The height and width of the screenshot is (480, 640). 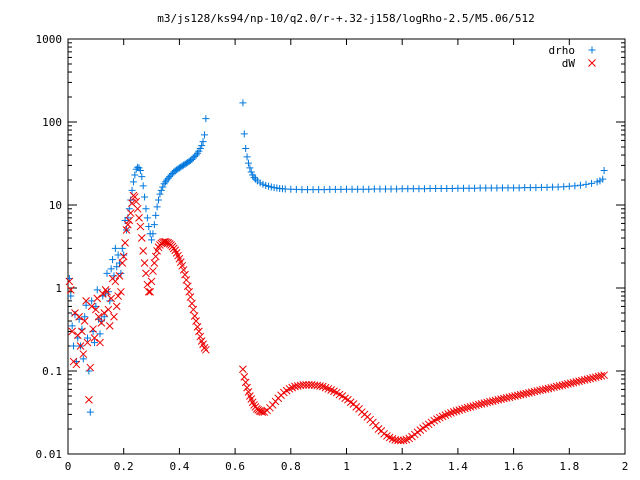 I want to click on x-tick-label: 1.8, so click(x=569, y=466).